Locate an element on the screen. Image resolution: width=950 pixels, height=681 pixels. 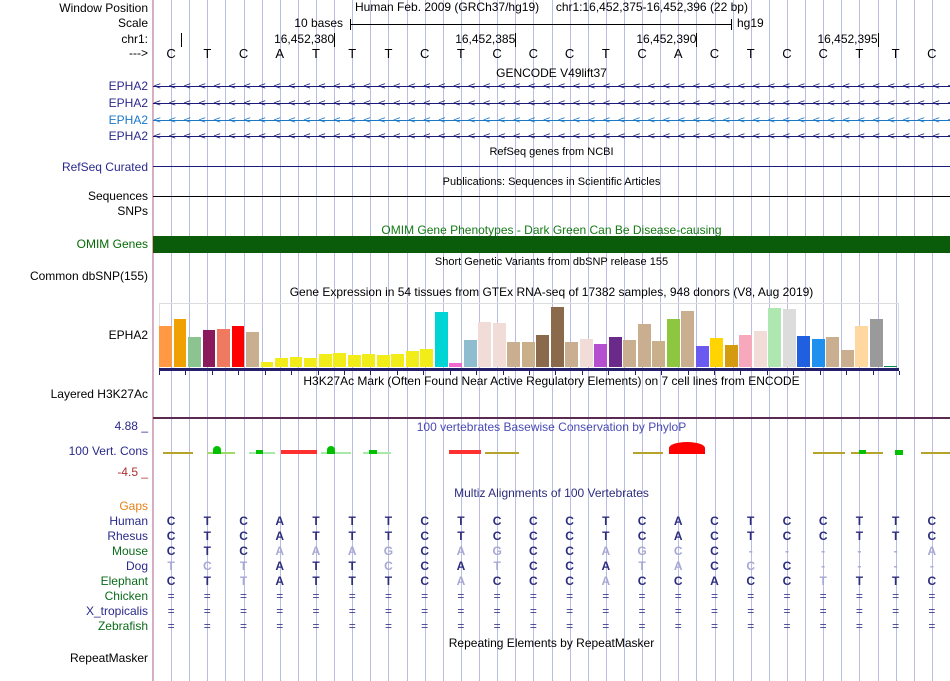
position-text: chr1:16,452,375-16,452,396 (22 bp) is located at coordinates (651, 7).